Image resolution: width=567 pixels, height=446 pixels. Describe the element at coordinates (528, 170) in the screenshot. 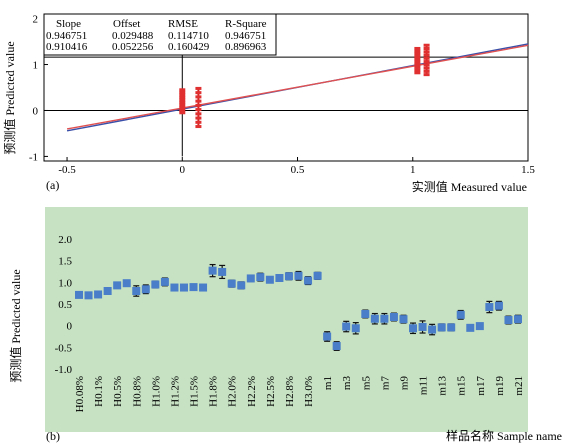

I see `x-tick-label: 1.5` at that location.